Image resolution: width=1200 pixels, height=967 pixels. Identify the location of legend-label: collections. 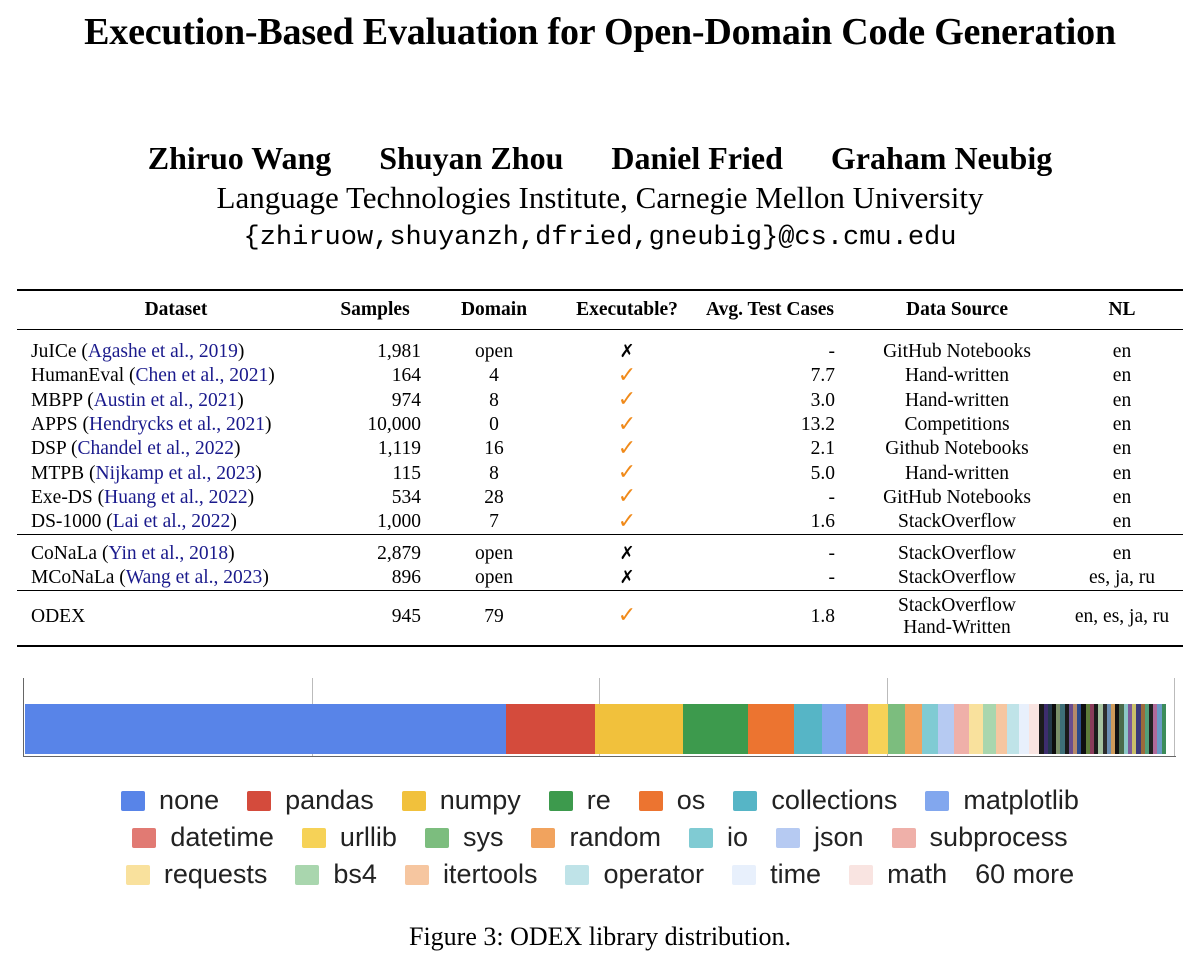
(834, 800).